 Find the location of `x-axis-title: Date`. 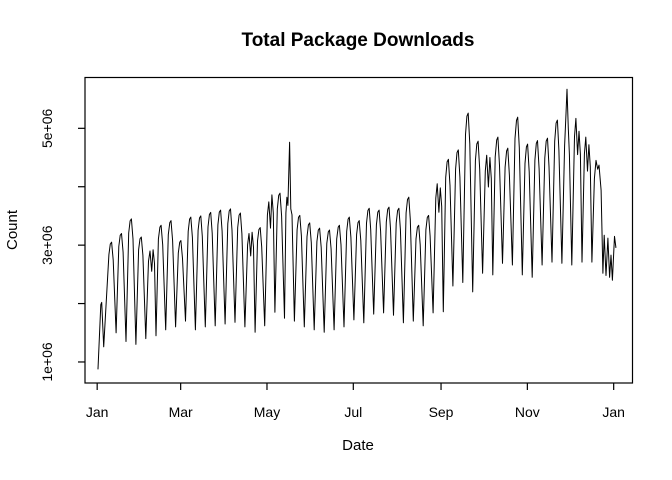

x-axis-title: Date is located at coordinates (358, 445).